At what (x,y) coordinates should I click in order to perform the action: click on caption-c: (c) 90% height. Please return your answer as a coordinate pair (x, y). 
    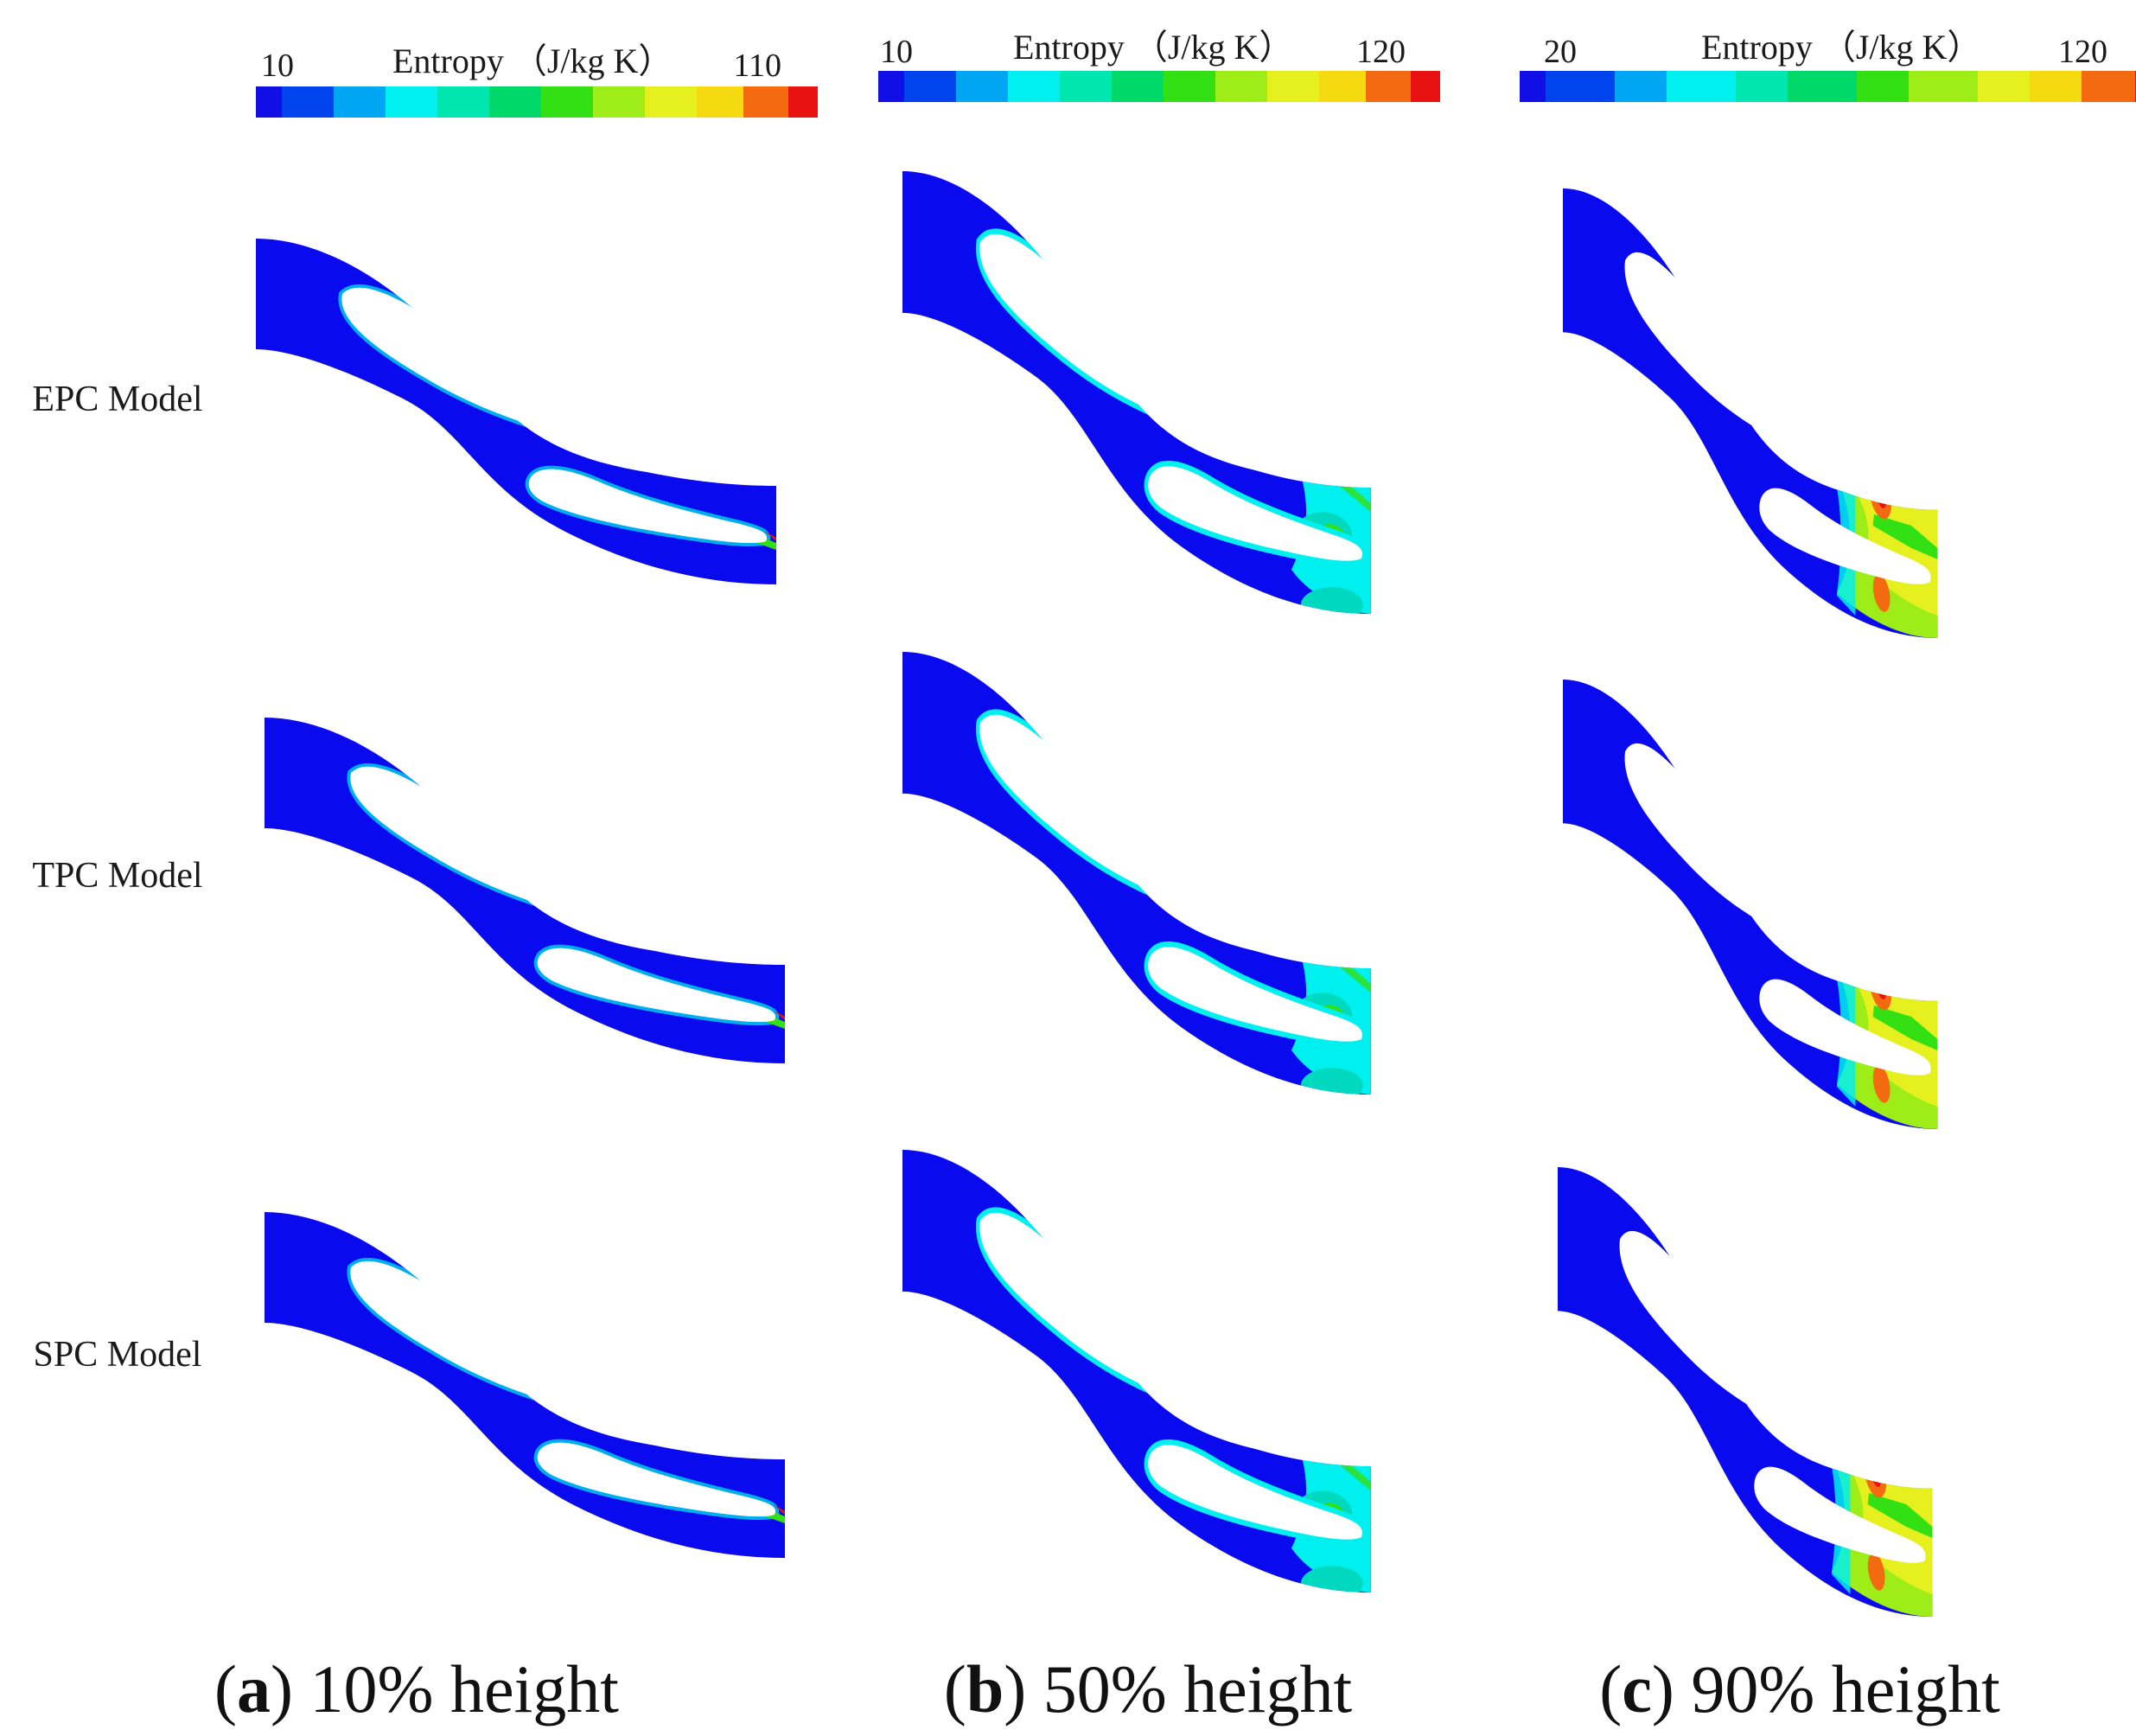
    Looking at the image, I should click on (1799, 1688).